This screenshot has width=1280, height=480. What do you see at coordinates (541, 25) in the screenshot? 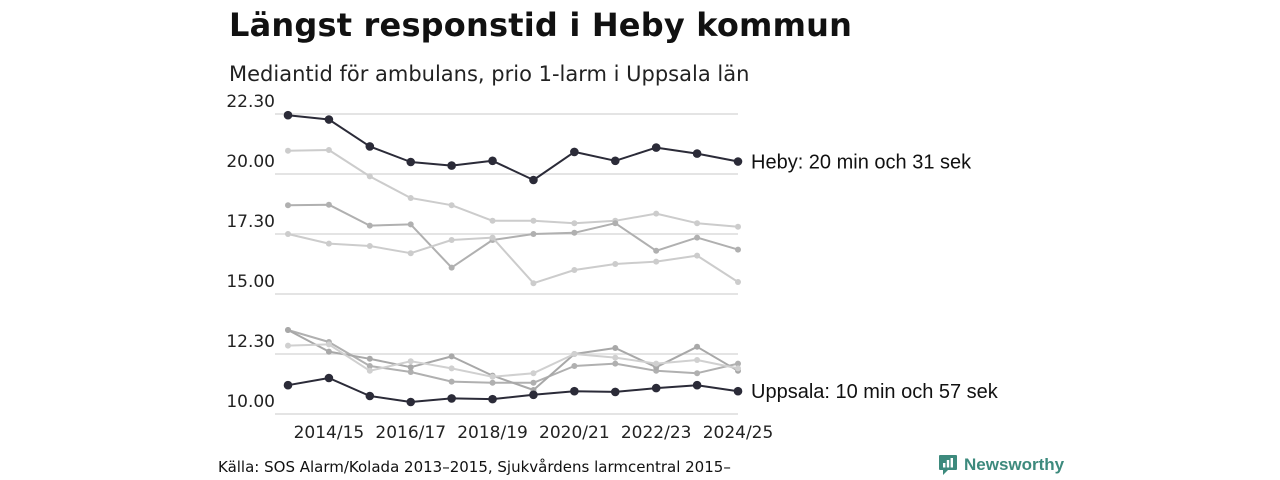
I see `chart-title: Längst responstid i Heby kommun` at bounding box center [541, 25].